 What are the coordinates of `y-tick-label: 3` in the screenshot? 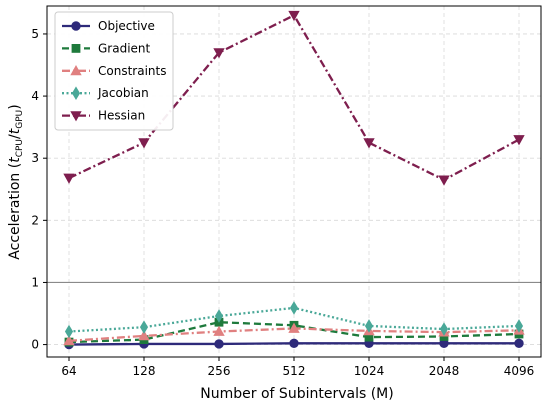 It's located at (35, 158).